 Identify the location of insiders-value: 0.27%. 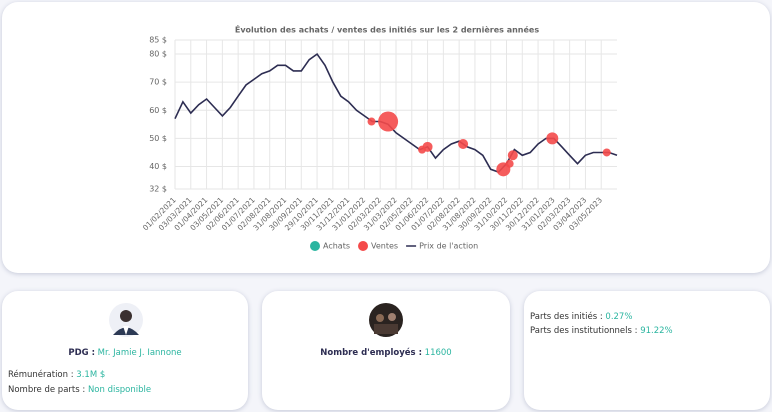
(619, 317).